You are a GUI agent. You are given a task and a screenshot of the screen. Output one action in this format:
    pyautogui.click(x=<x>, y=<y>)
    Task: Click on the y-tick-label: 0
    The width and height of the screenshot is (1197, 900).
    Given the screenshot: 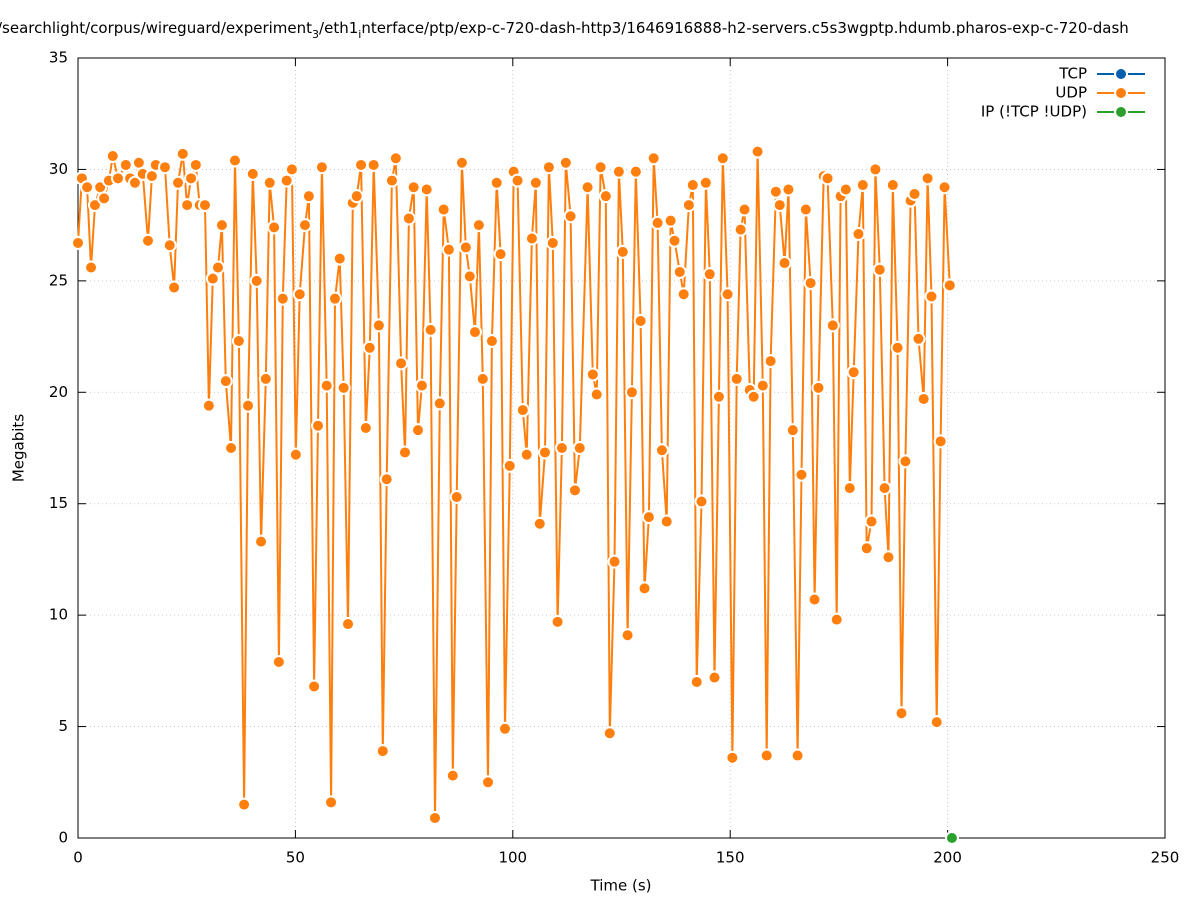 What is the action you would take?
    pyautogui.click(x=63, y=838)
    